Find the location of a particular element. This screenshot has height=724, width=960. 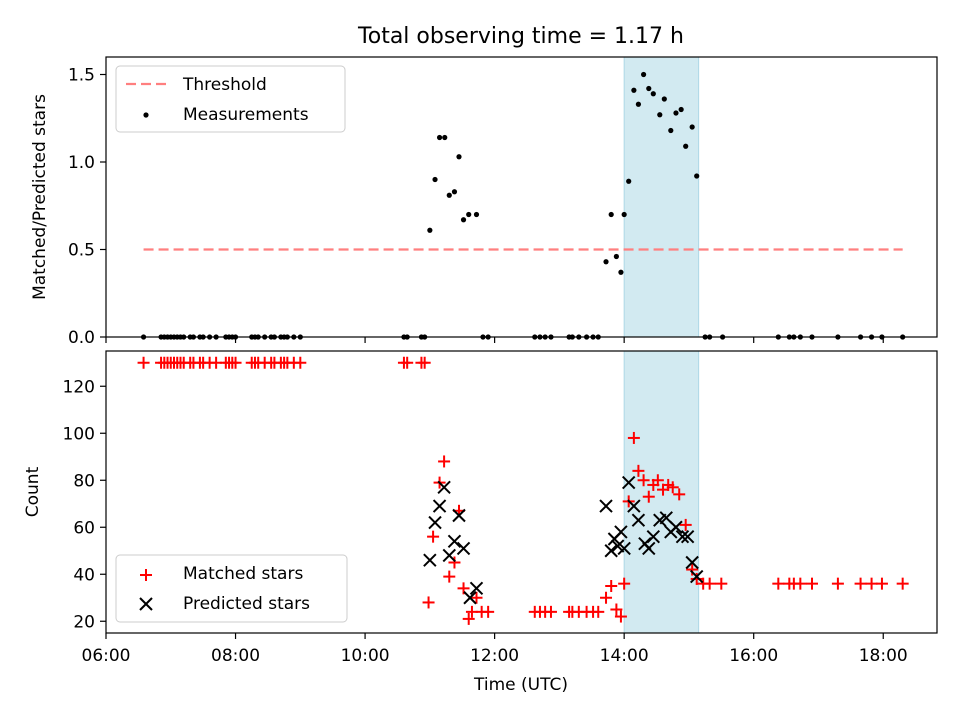

top-legend: Threshold Measurements is located at coordinates (230, 99).